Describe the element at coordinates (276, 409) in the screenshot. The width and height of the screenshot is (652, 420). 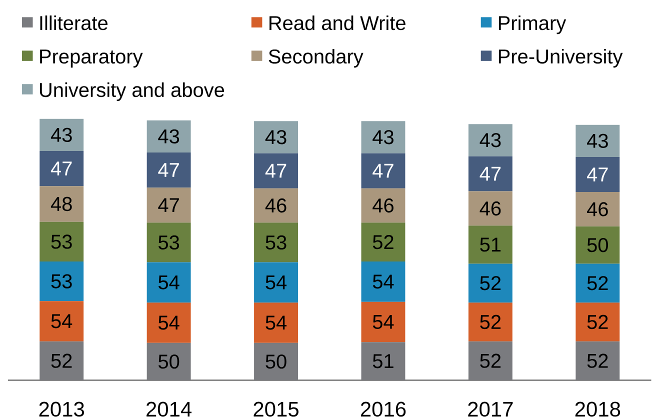
I see `x-tick-label: 2015` at that location.